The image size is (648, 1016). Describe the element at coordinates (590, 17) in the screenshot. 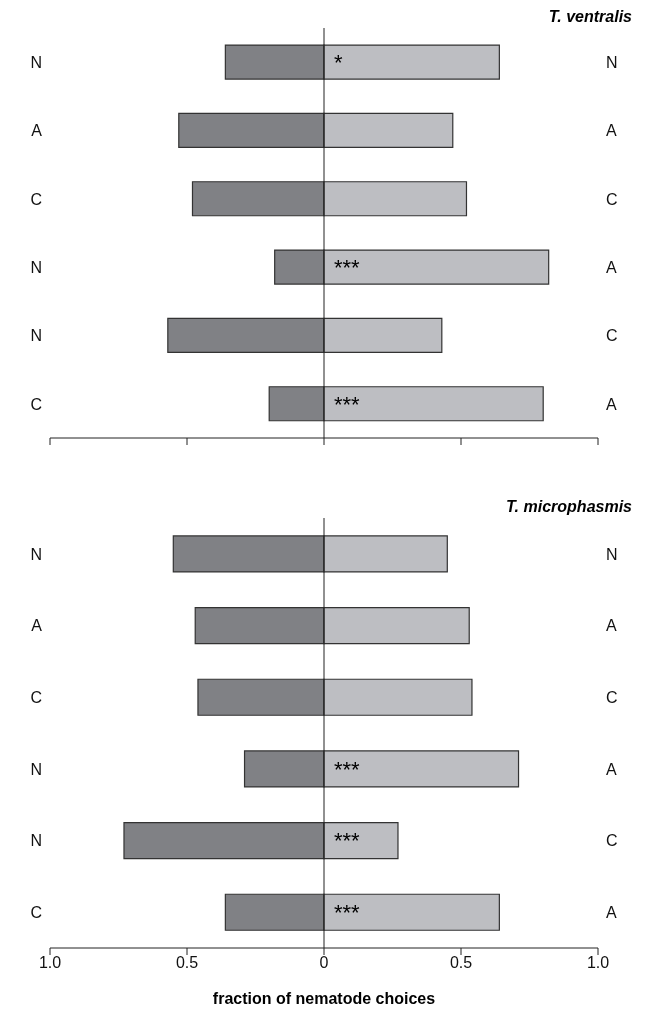

I see `chart-title: T. ventralis` at that location.